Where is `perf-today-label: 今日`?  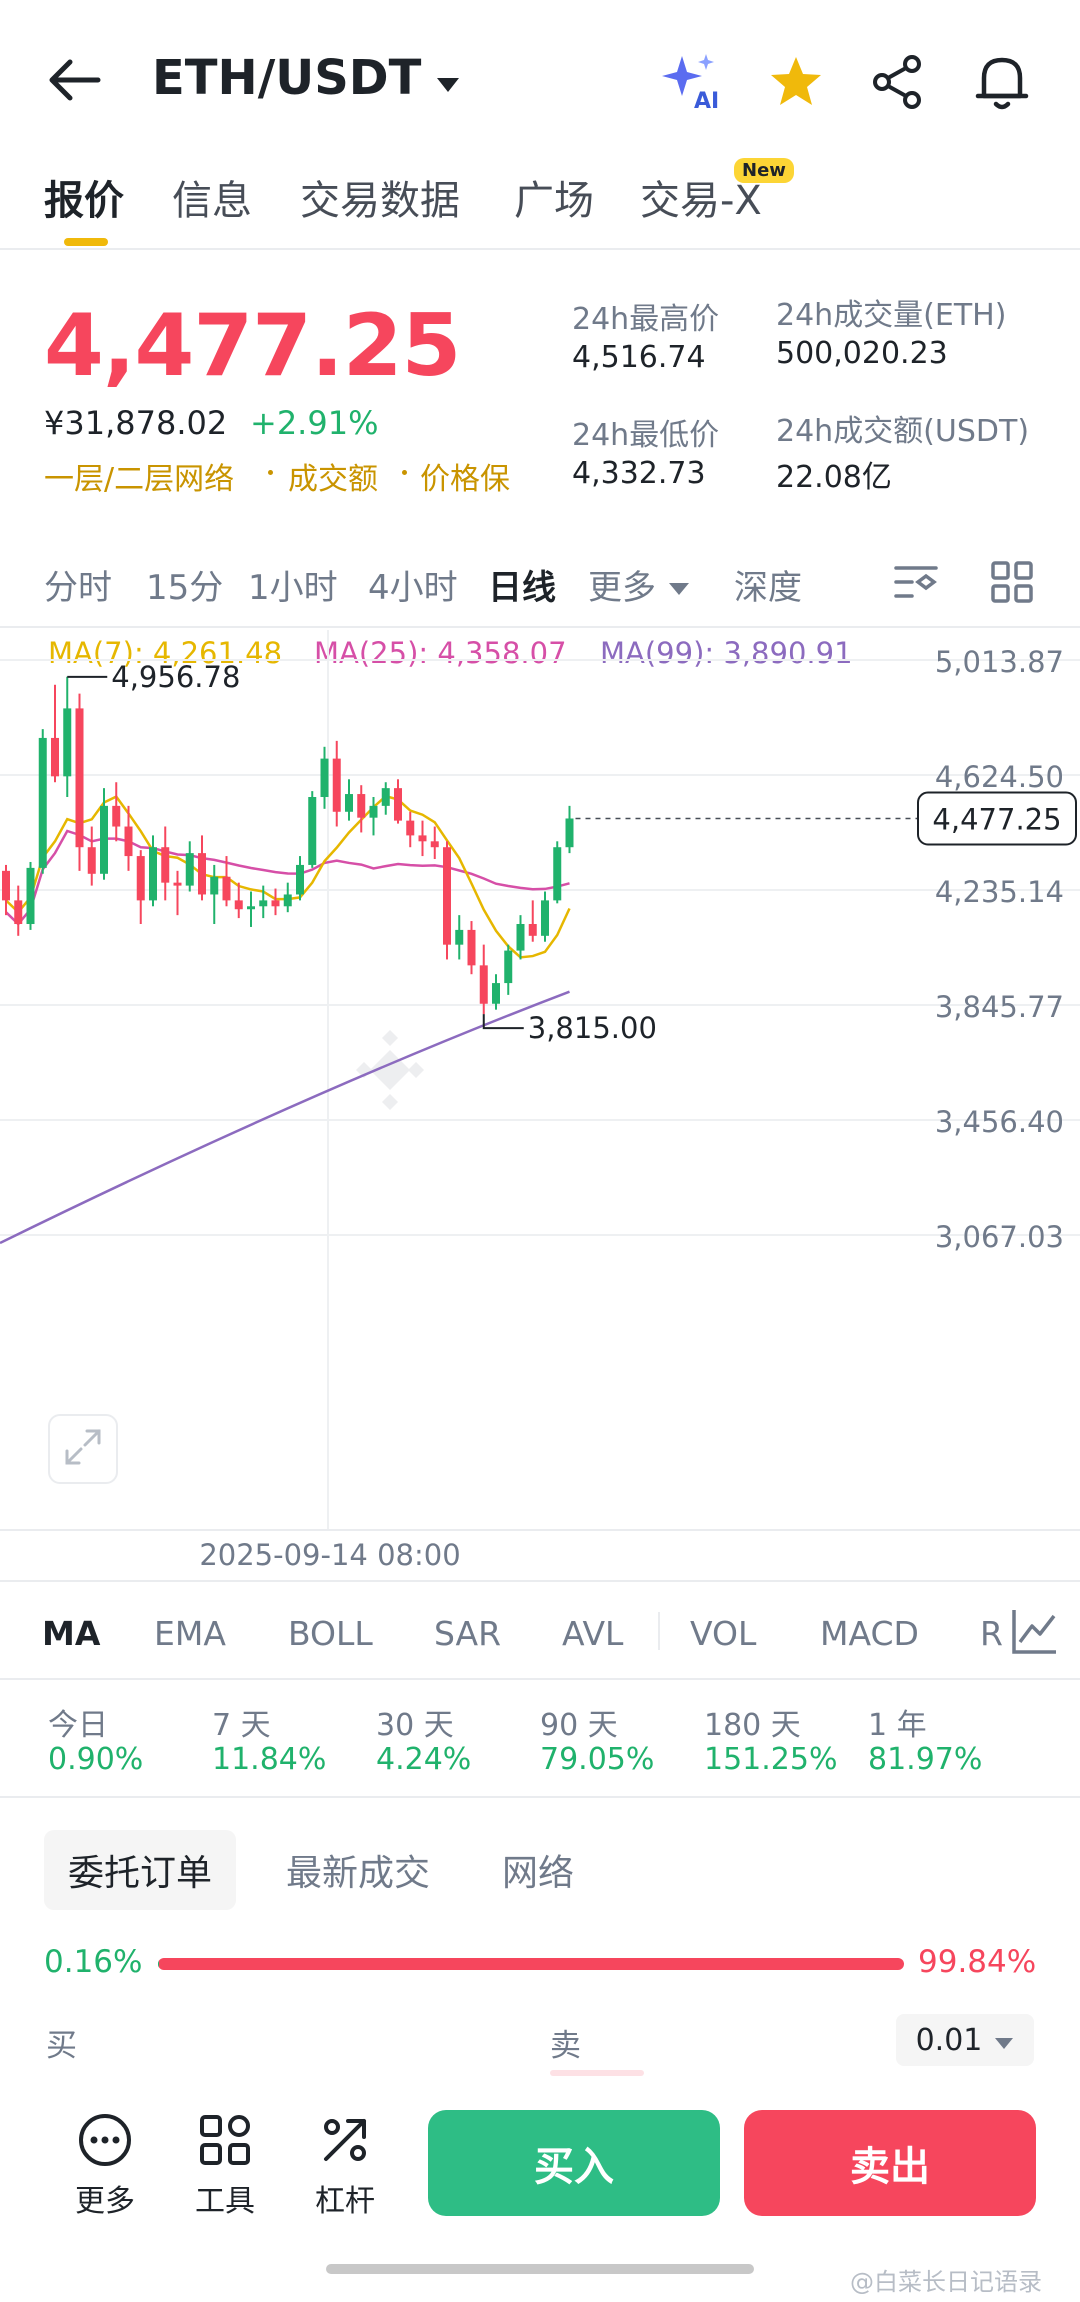
perf-today-label: 今日 is located at coordinates (78, 1725).